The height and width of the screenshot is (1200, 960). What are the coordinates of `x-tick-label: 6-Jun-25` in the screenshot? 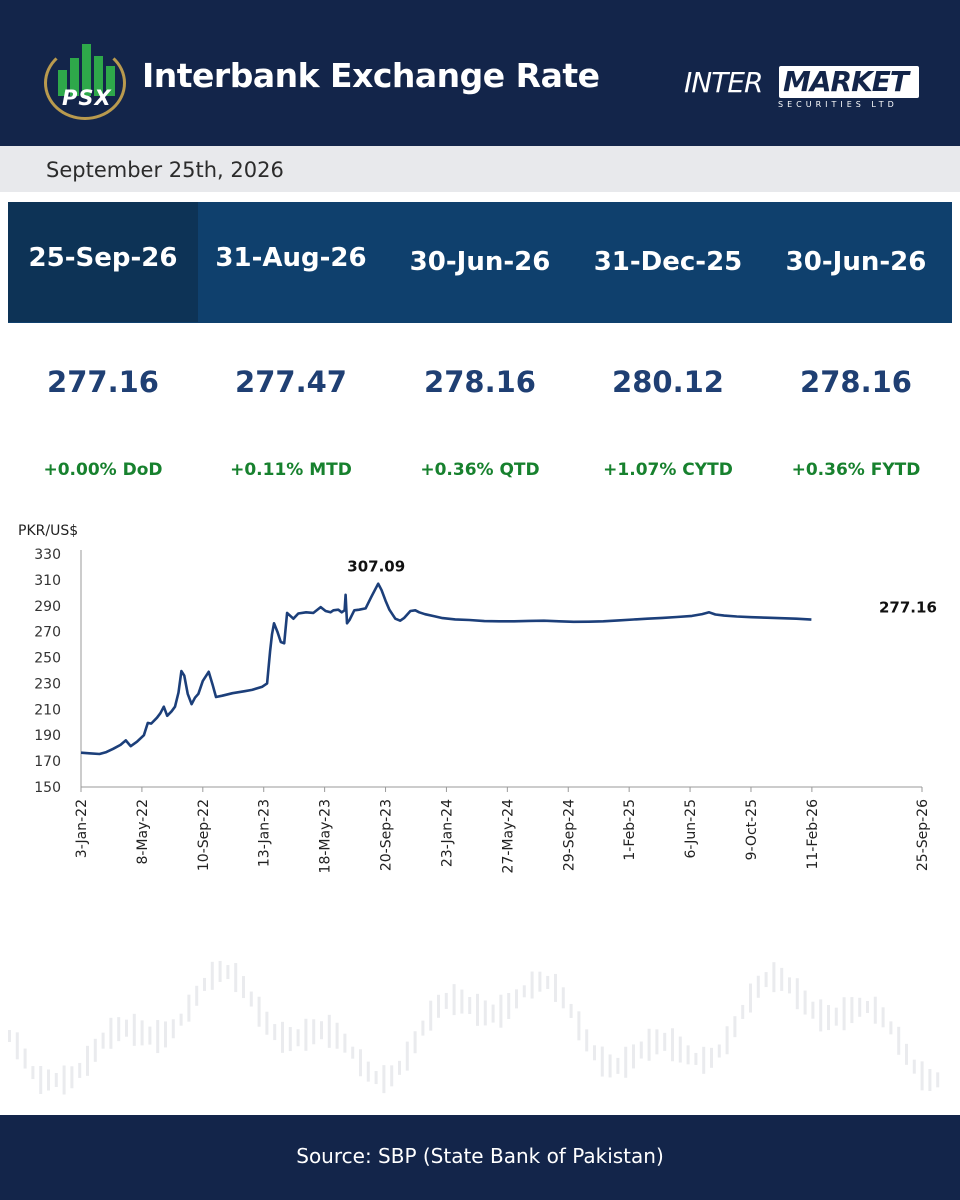 It's located at (691, 828).